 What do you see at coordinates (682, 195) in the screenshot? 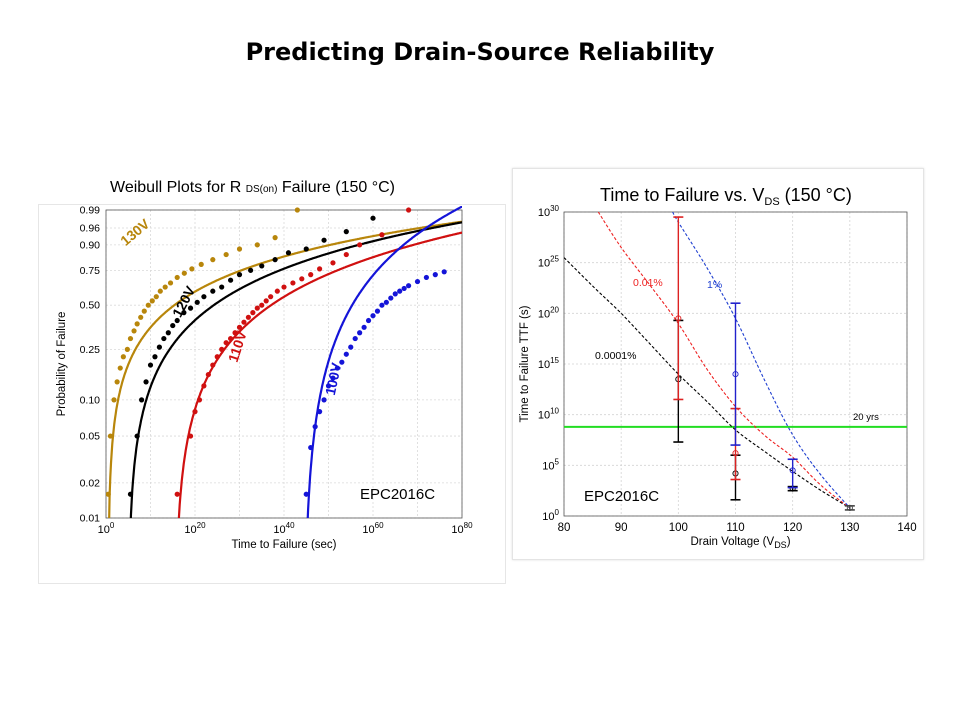
I see `ttf-title-main: Time to Failure vs. V` at bounding box center [682, 195].